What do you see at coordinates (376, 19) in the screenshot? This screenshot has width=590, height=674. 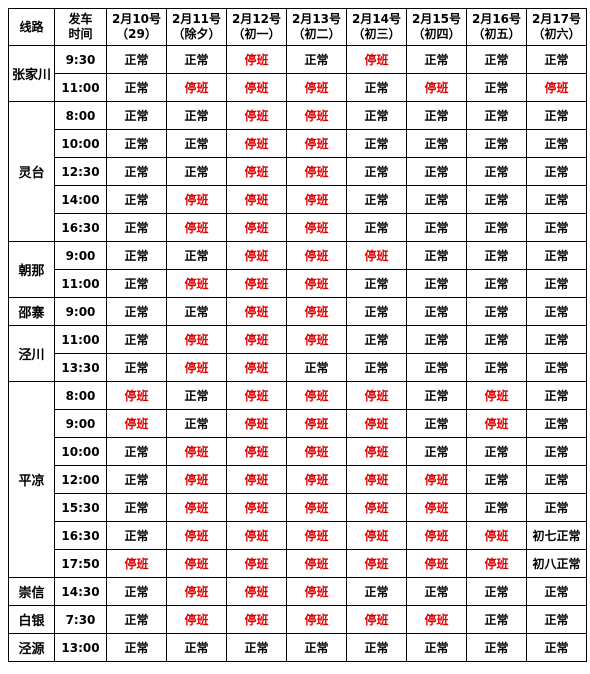 I see `day-date: 2月14号` at bounding box center [376, 19].